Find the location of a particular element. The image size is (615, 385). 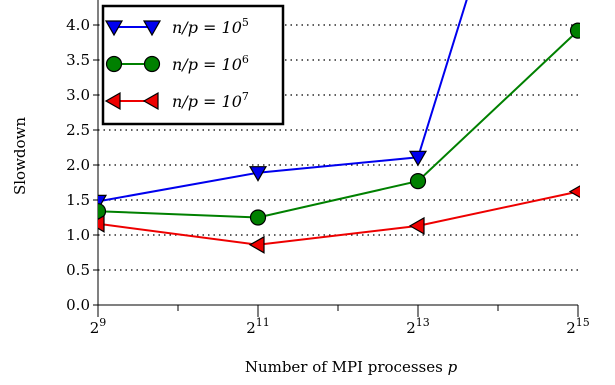

x-axis-label-text: Number of MPI processes is located at coordinates (344, 367).